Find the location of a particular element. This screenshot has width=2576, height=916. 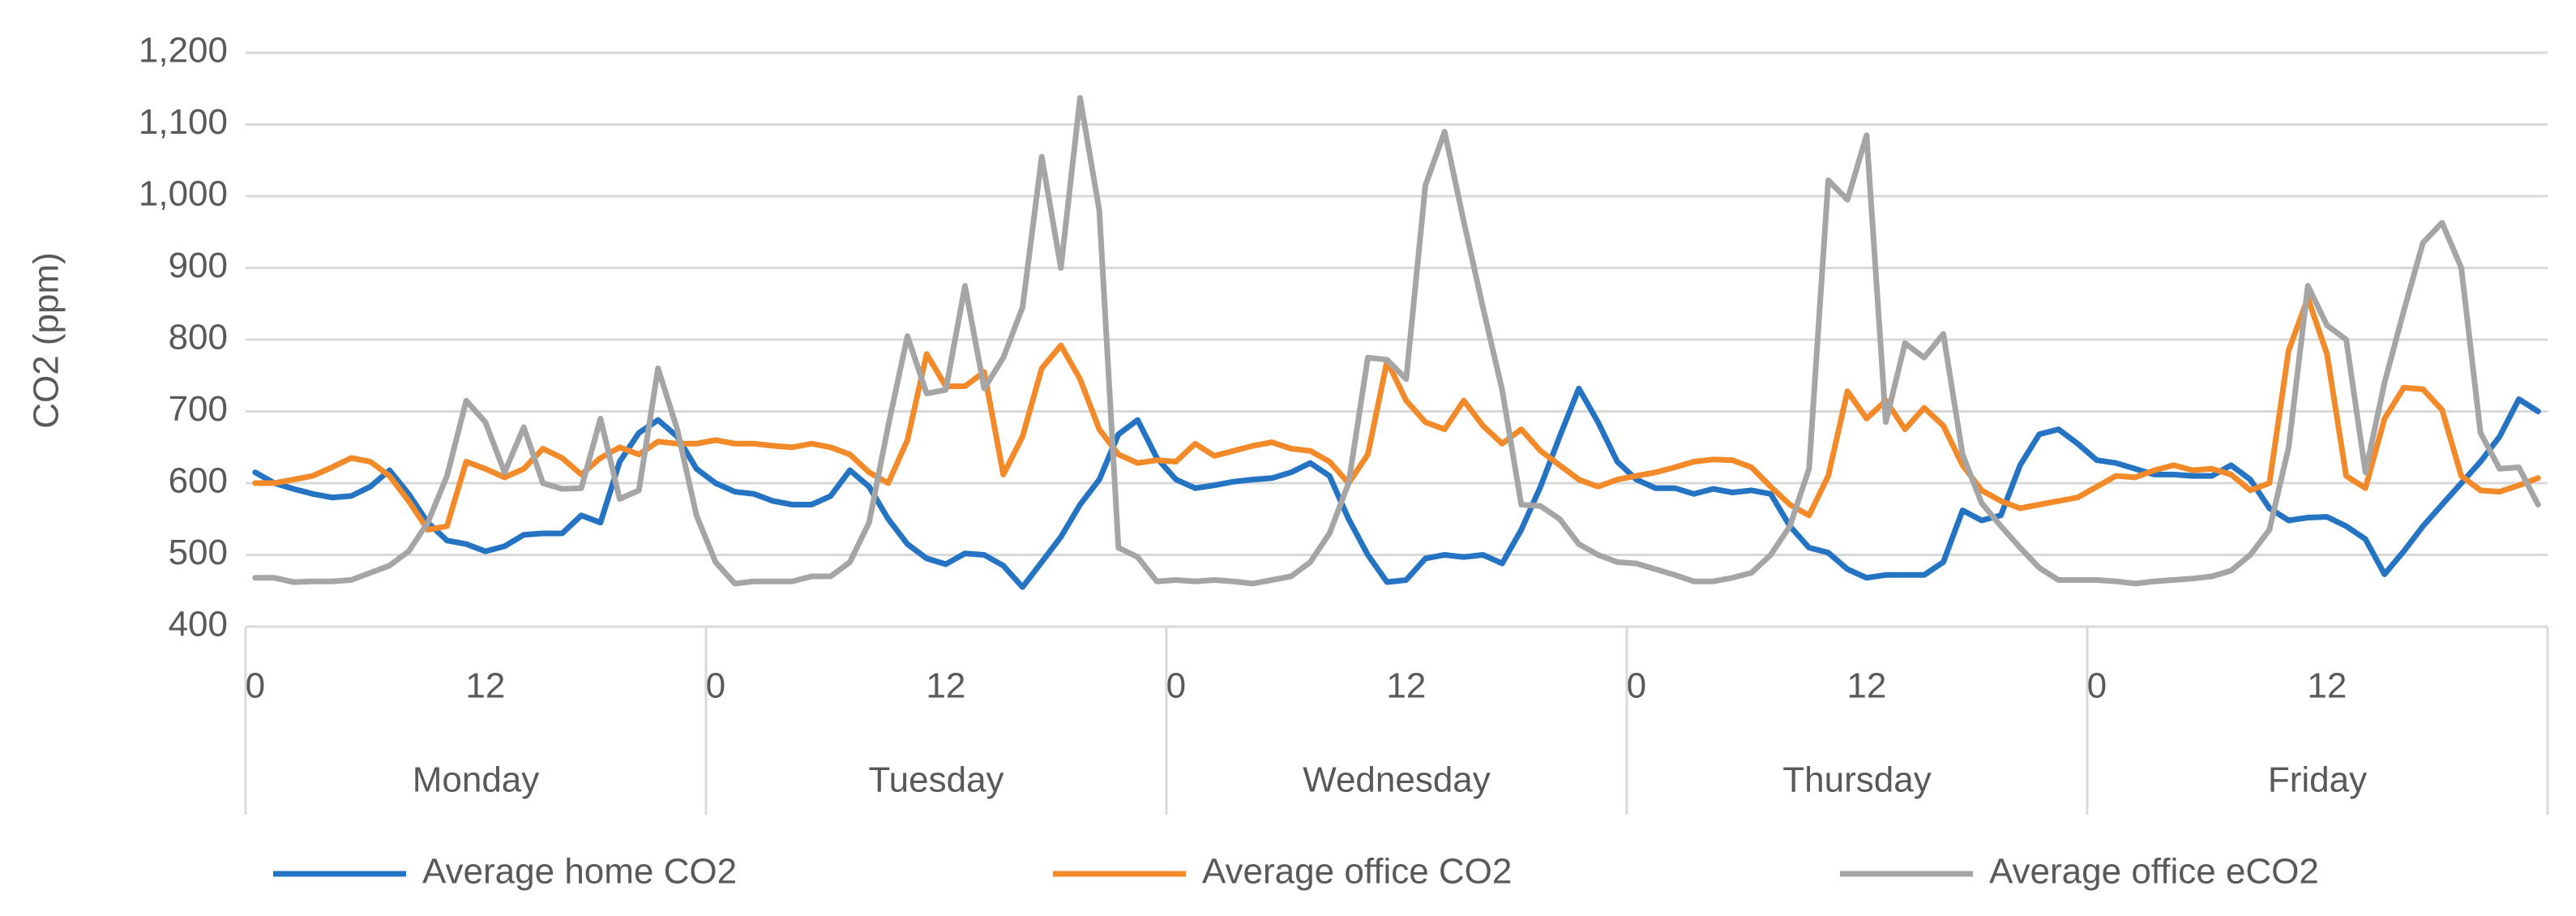

y-axis-label: CO2 (ppm) is located at coordinates (46, 340).